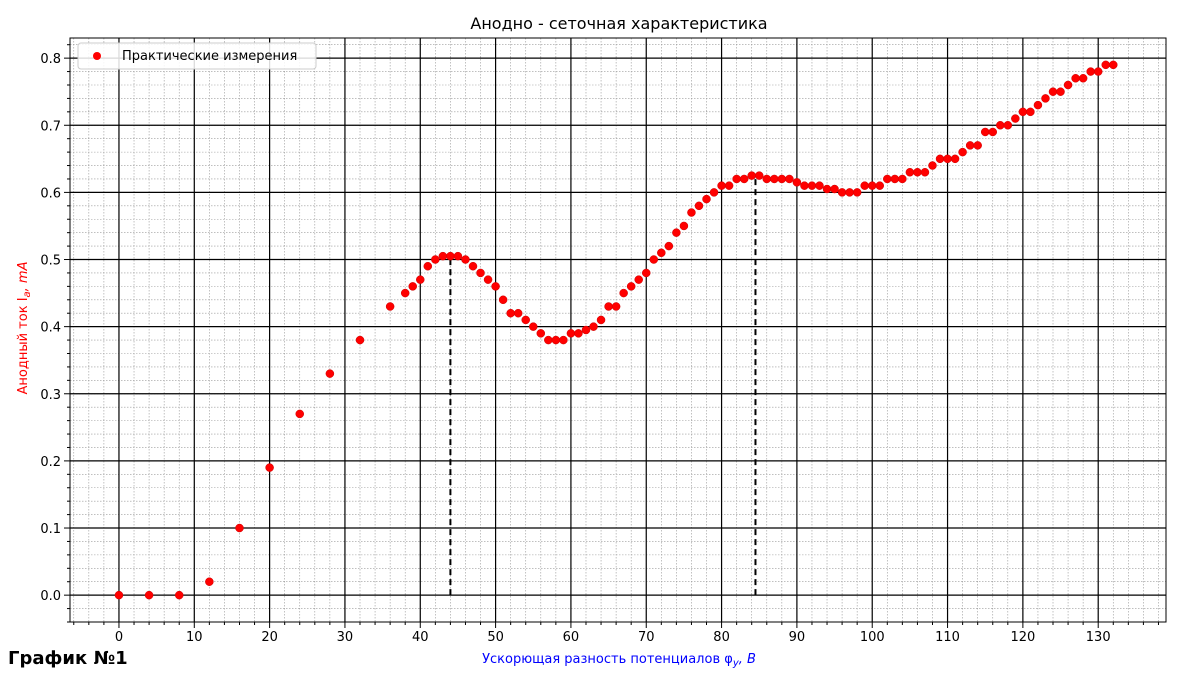  What do you see at coordinates (119, 637) in the screenshot?
I see `x-tick-label: 0` at bounding box center [119, 637].